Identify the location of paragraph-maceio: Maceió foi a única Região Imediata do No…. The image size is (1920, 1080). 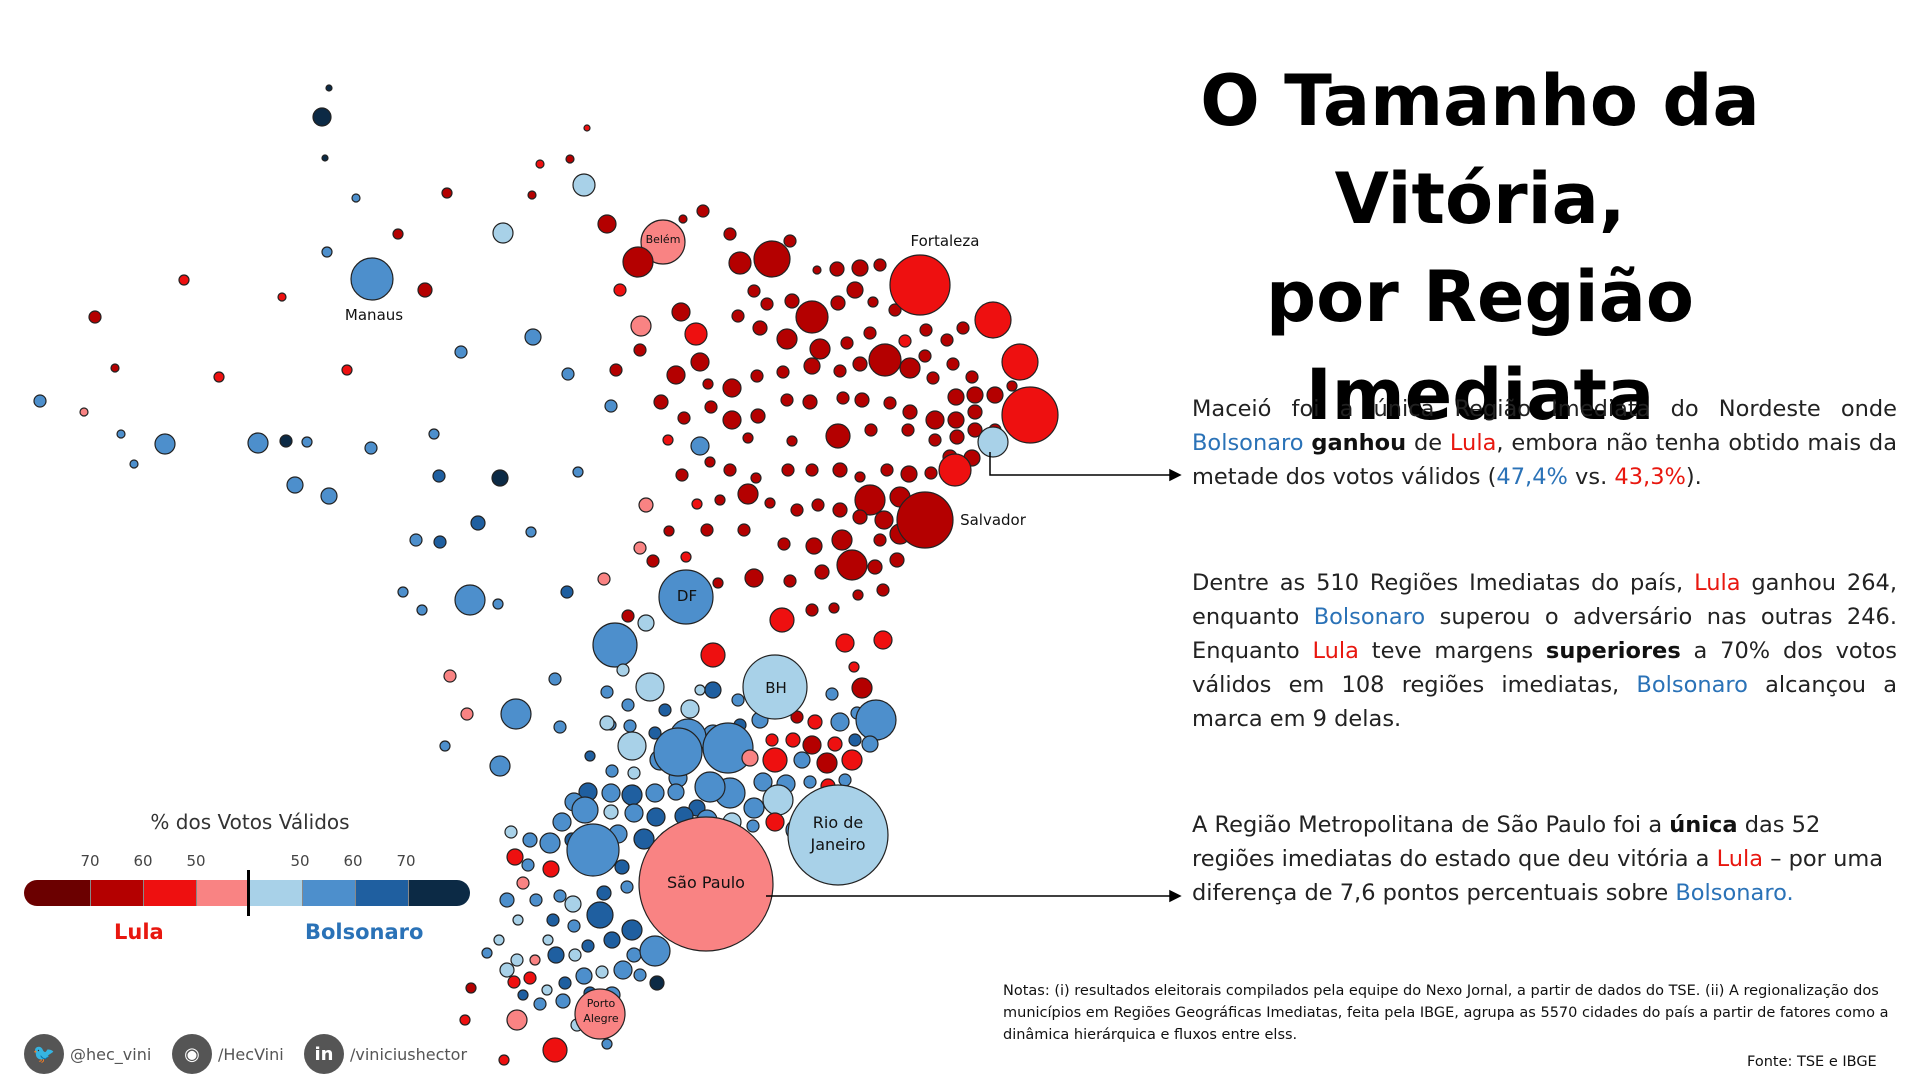
(1544, 443).